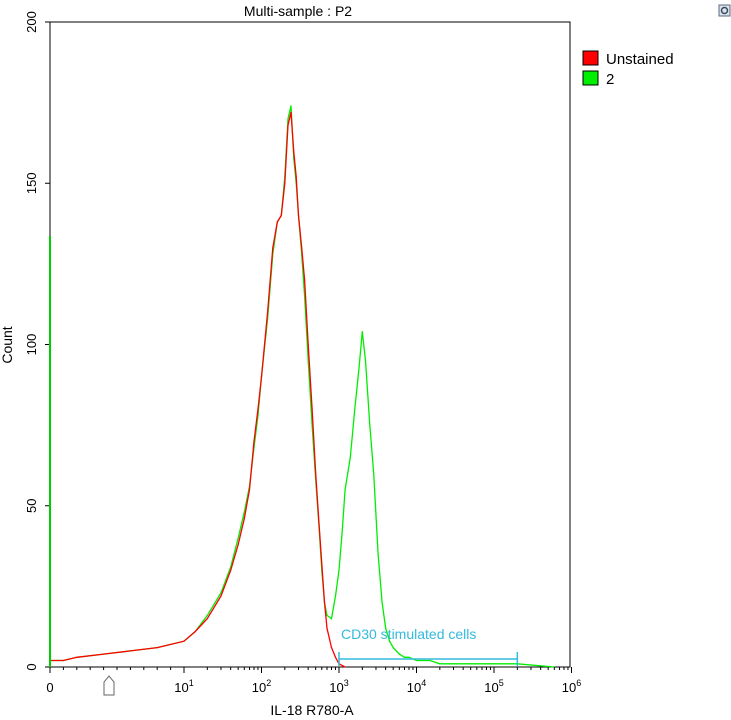  What do you see at coordinates (338, 686) in the screenshot?
I see `x-tick-label: 10³` at bounding box center [338, 686].